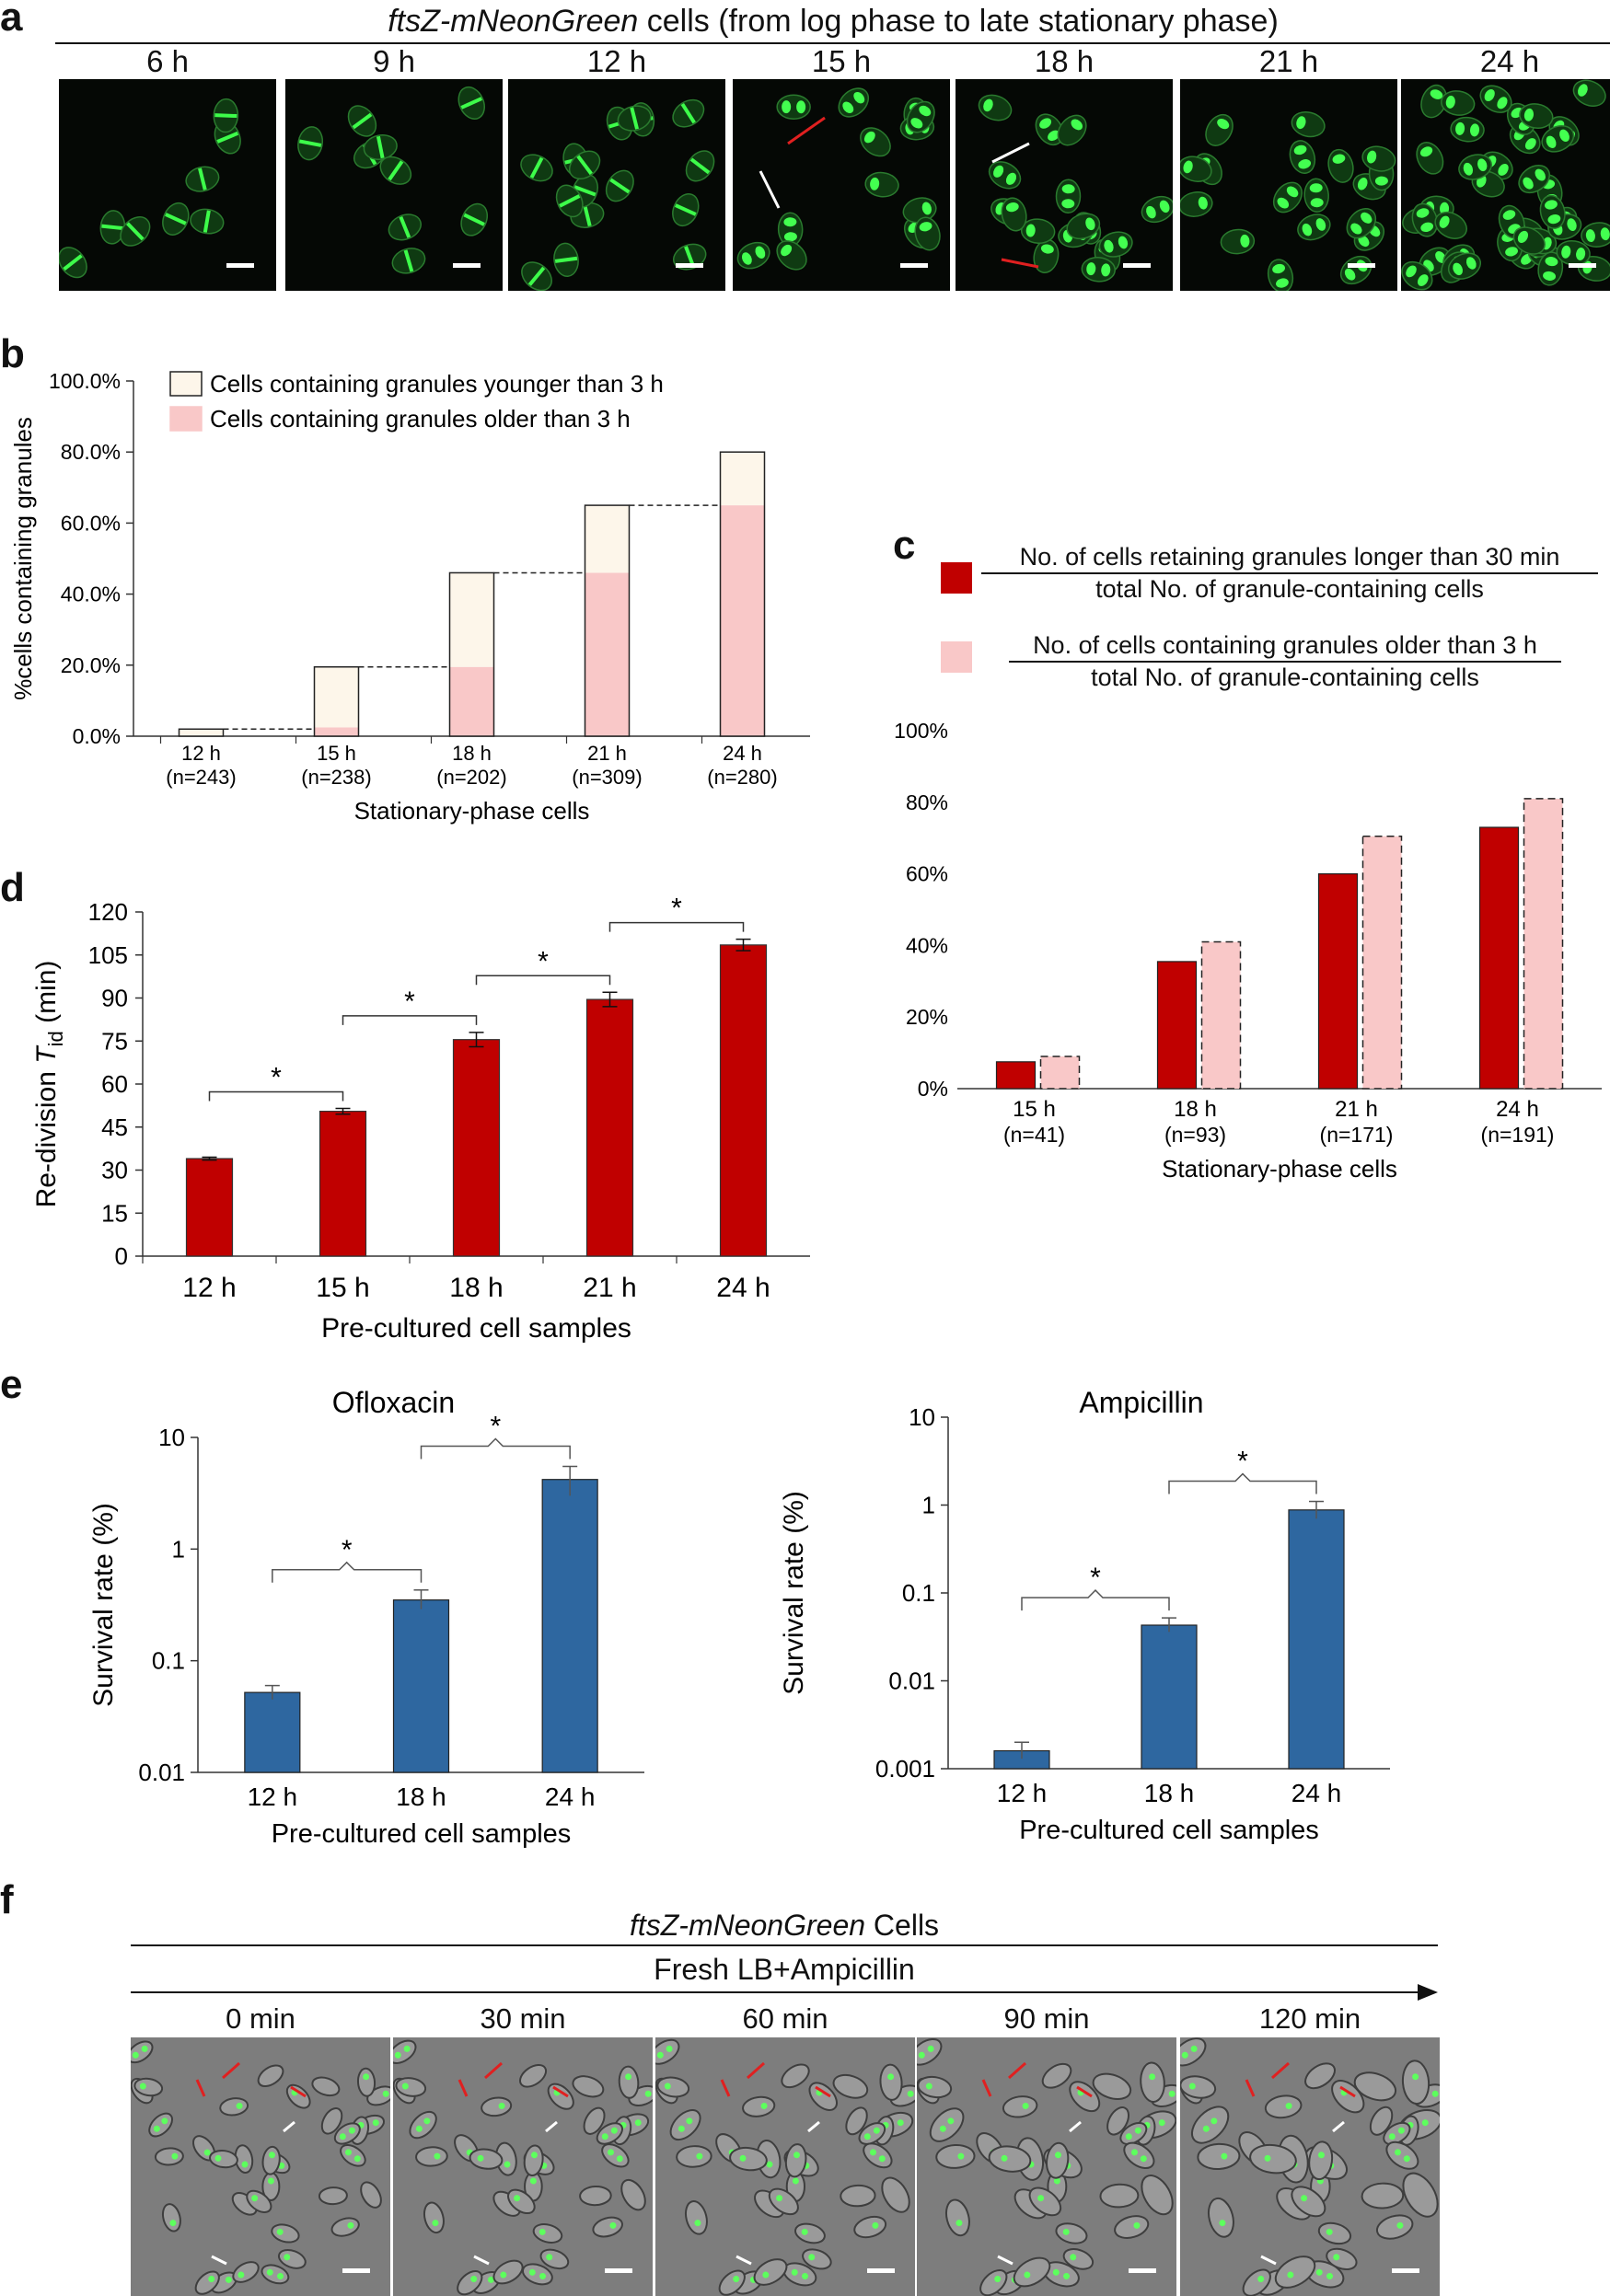  Describe the element at coordinates (471, 701) in the screenshot. I see `bar-older-3h` at that location.